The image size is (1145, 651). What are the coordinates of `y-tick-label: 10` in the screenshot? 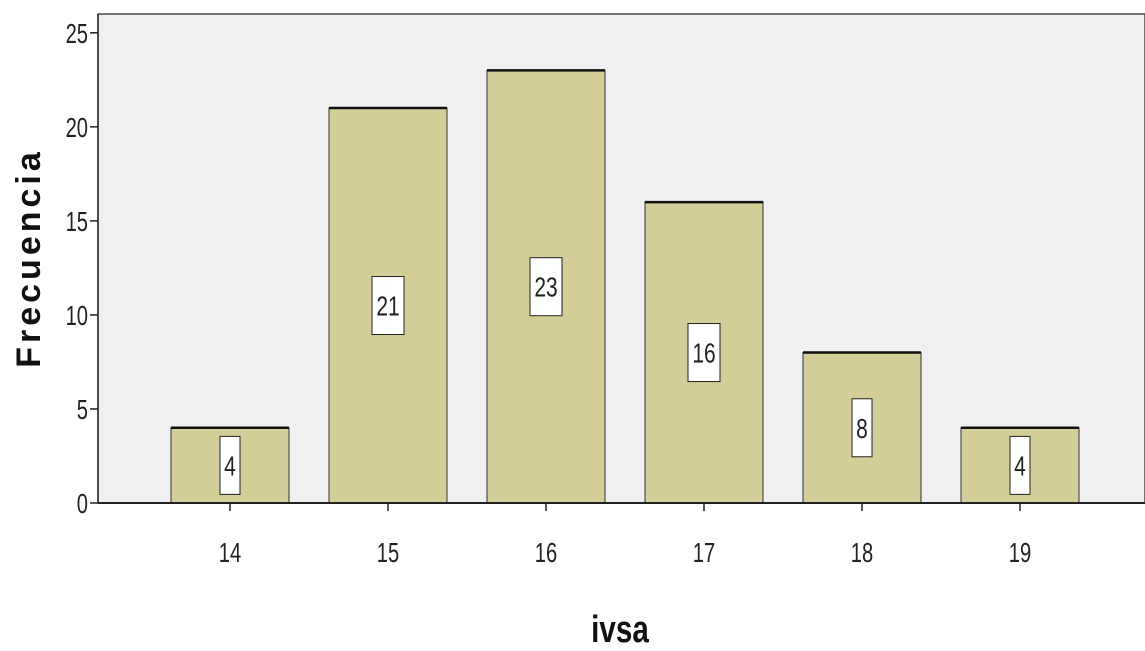 It's located at (77, 316).